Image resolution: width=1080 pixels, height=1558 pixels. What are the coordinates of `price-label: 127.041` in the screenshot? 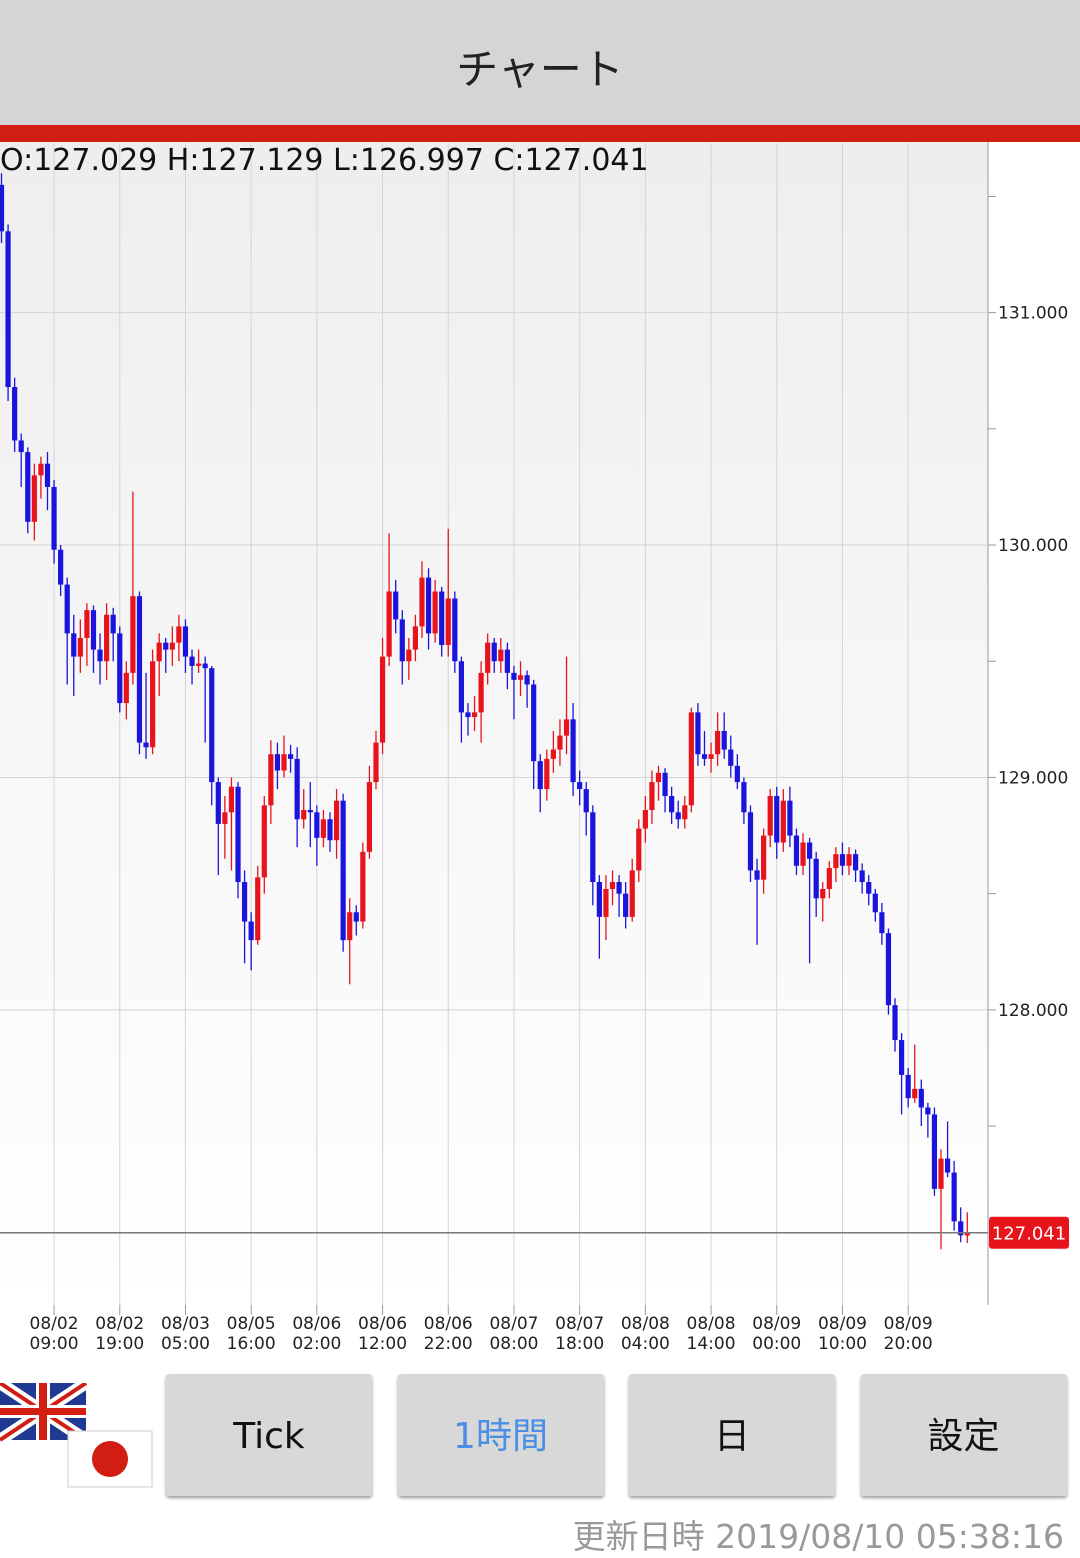 It's located at (1029, 1234).